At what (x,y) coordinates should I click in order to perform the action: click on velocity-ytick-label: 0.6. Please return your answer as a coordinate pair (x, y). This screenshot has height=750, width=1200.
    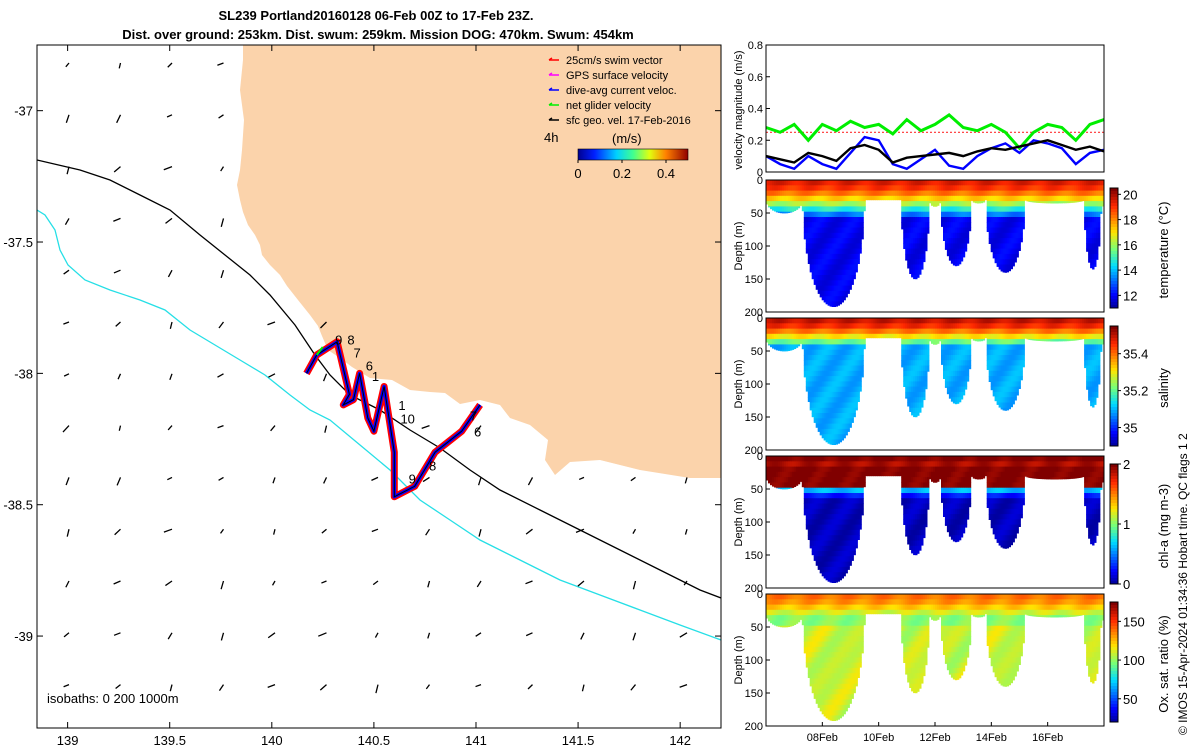
    Looking at the image, I should click on (755, 78).